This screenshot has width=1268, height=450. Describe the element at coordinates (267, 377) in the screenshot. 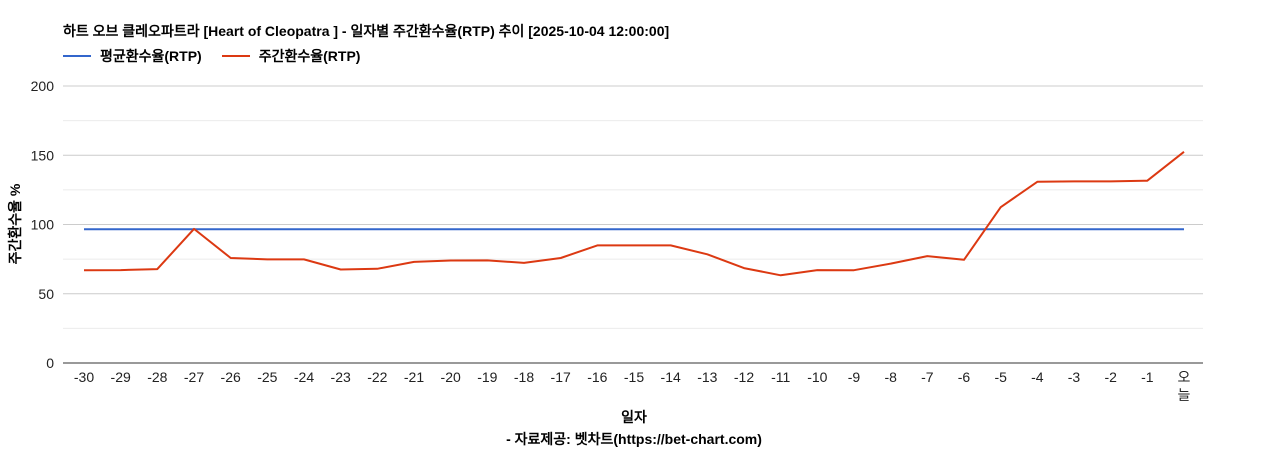

I see `x-tick-label: -25` at that location.